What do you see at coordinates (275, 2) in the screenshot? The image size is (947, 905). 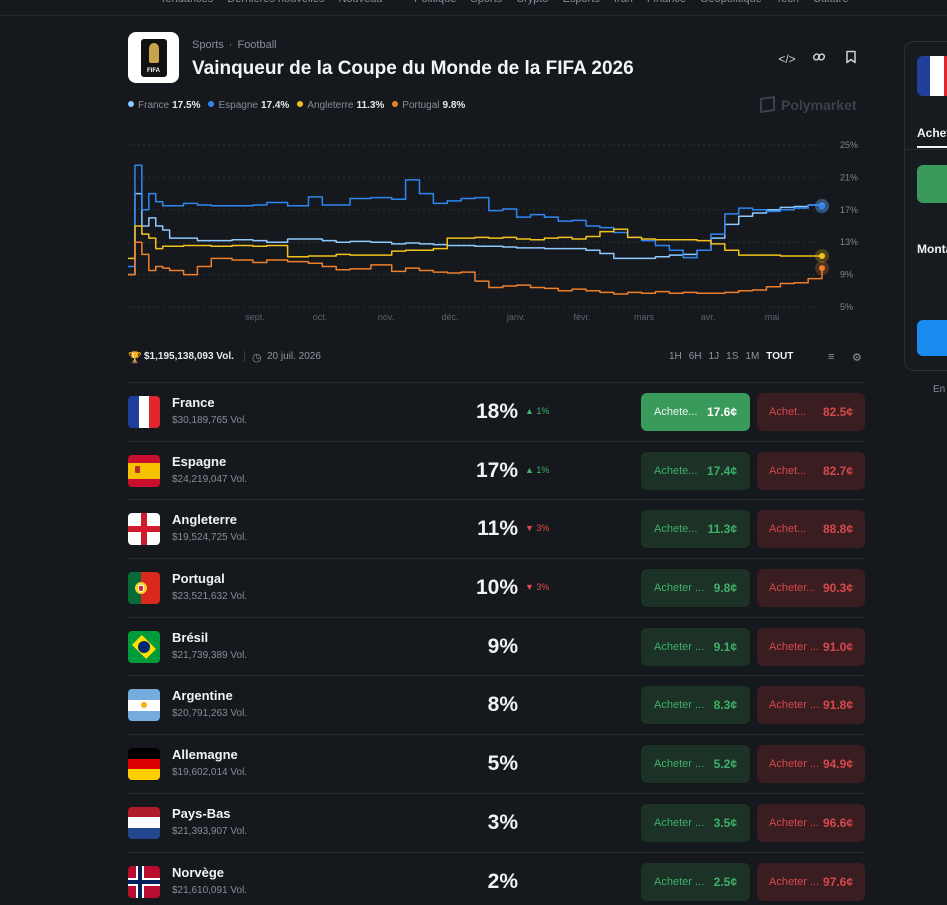 I see `top-nav-item: Dernières nouvelles` at bounding box center [275, 2].